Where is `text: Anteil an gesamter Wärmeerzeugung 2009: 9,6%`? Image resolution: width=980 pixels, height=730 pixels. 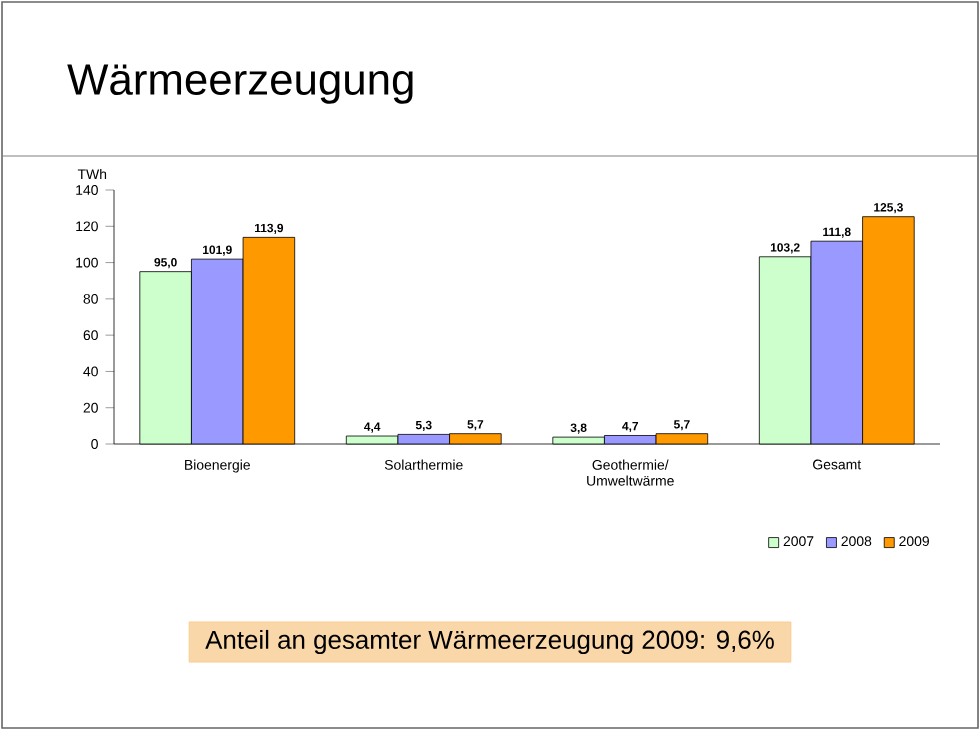
text: Anteil an gesamter Wärmeerzeugung 2009: 9,6% is located at coordinates (489, 642).